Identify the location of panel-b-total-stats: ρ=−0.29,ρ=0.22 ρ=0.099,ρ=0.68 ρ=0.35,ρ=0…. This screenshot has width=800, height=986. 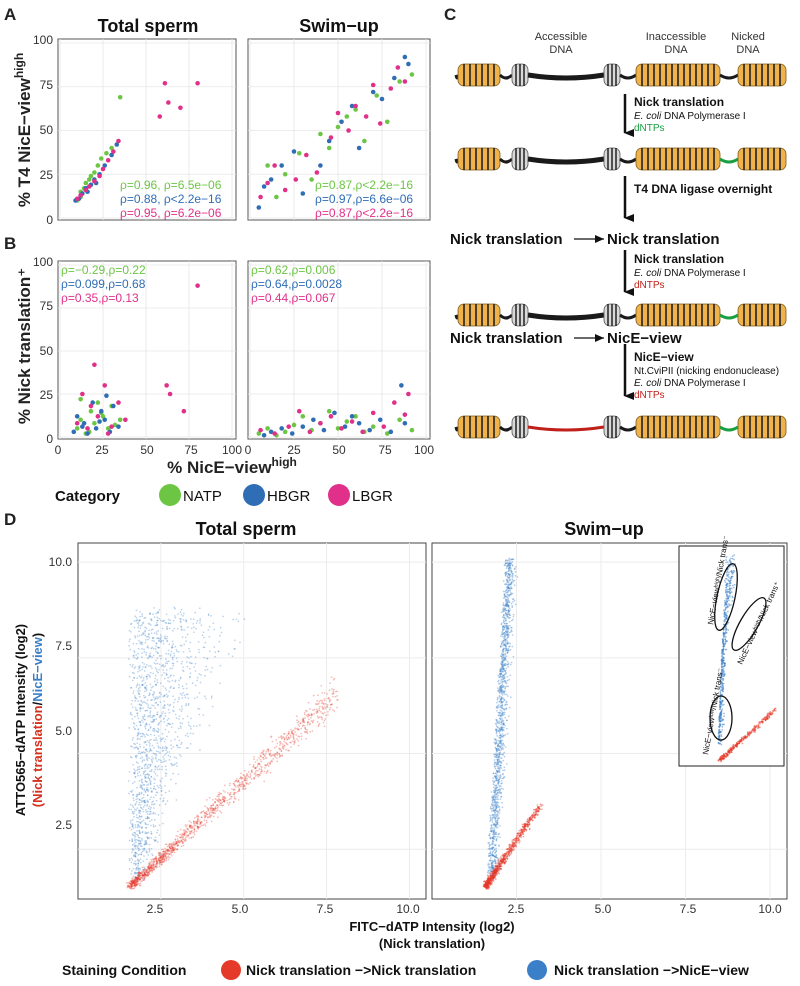
(103, 284).